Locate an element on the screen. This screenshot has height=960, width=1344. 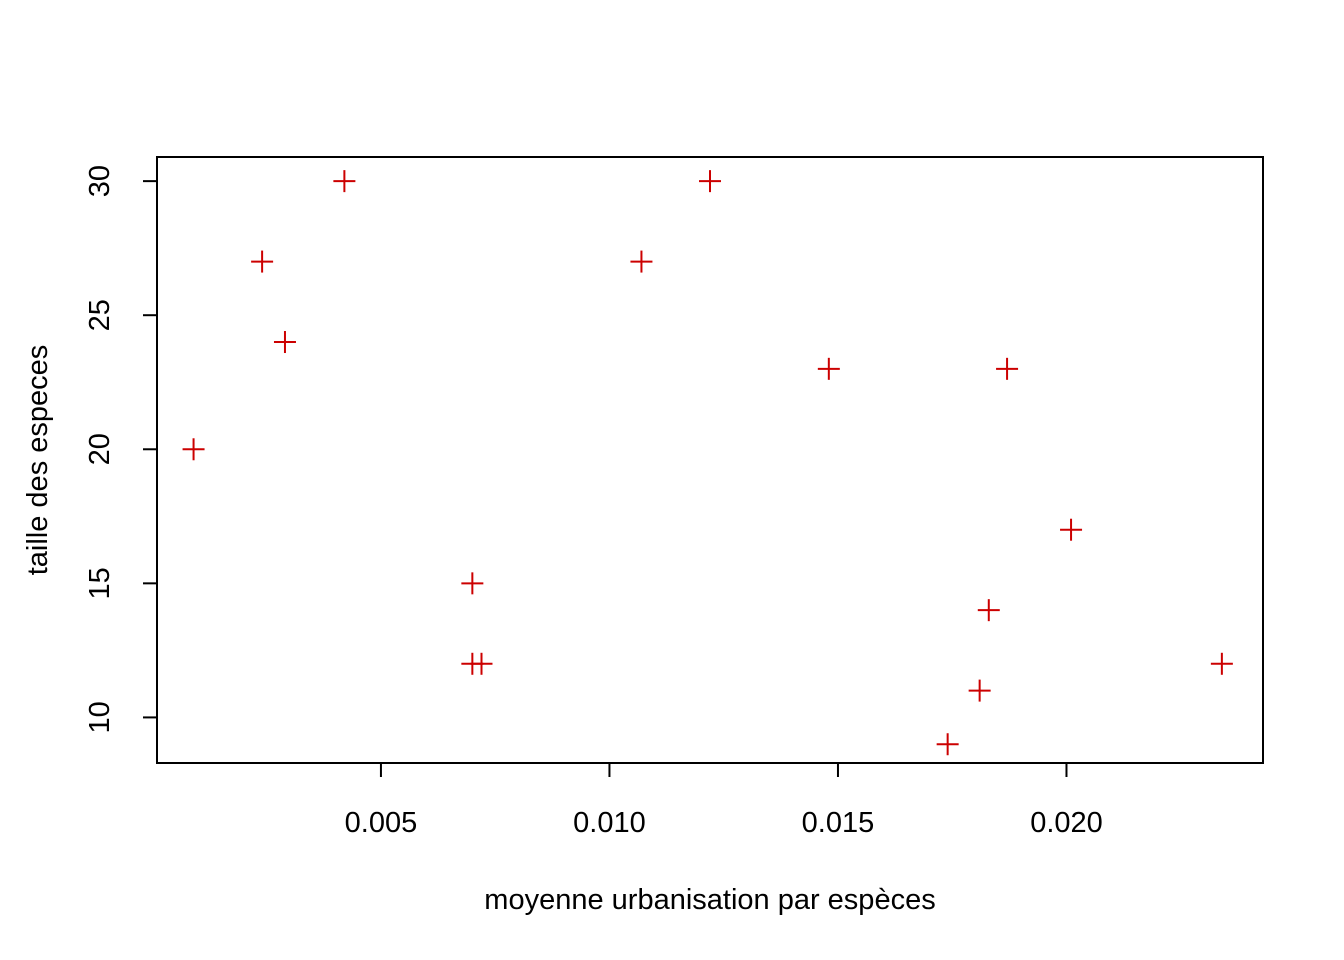
y-tick-label: 30 is located at coordinates (100, 181).